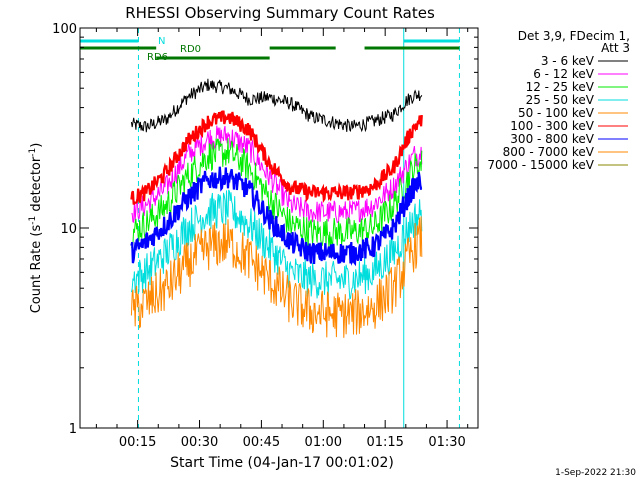 The height and width of the screenshot is (480, 640). I want to click on x-tick-label-5: 01:30, so click(446, 442).